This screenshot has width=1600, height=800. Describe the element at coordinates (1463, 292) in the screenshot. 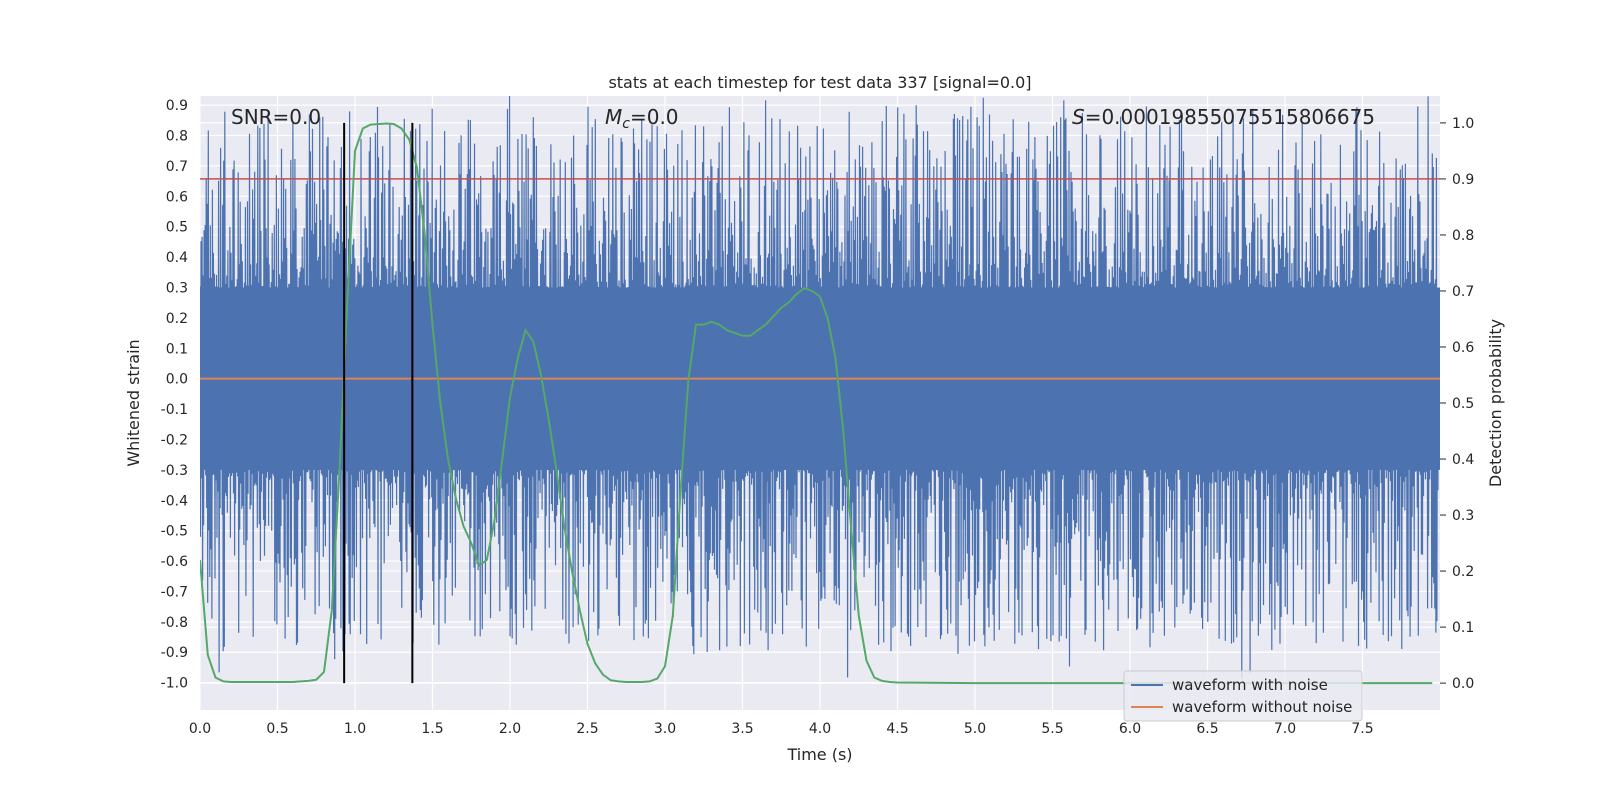

I see `y2-tick-label: 0.7` at that location.